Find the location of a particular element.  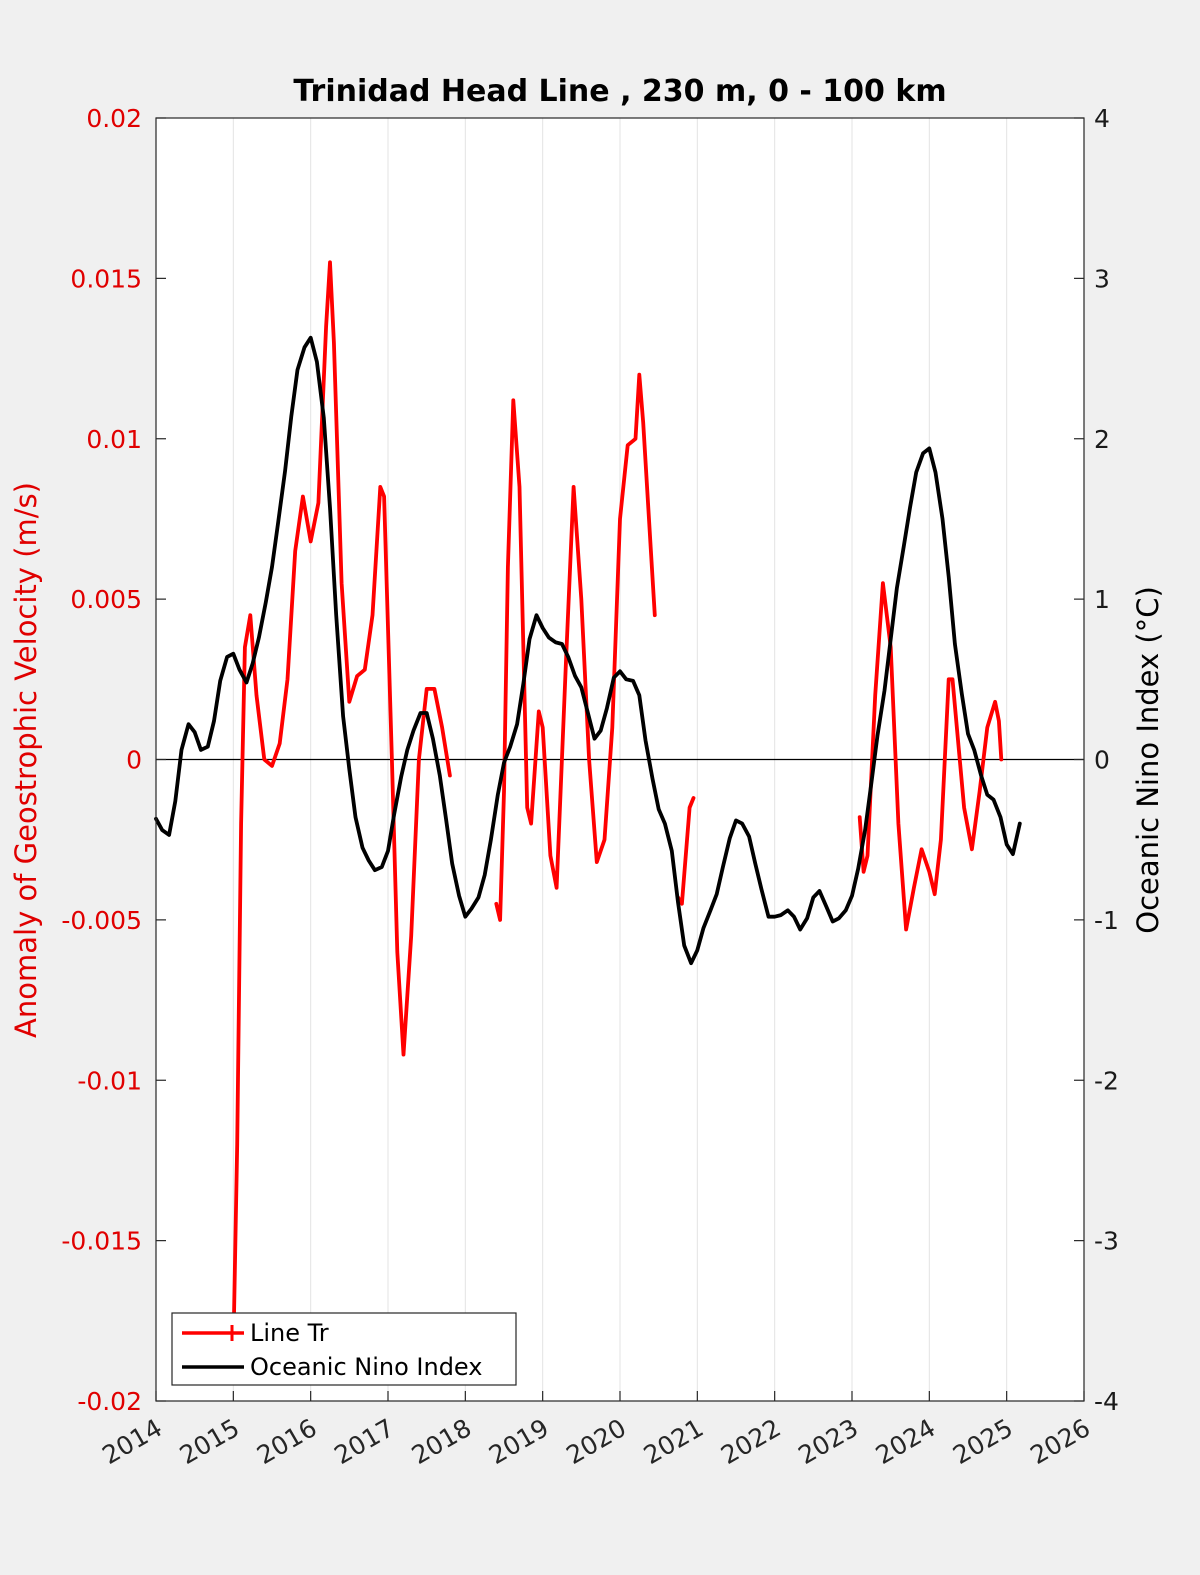

x-tick-label: 2015 is located at coordinates (210, 1441).